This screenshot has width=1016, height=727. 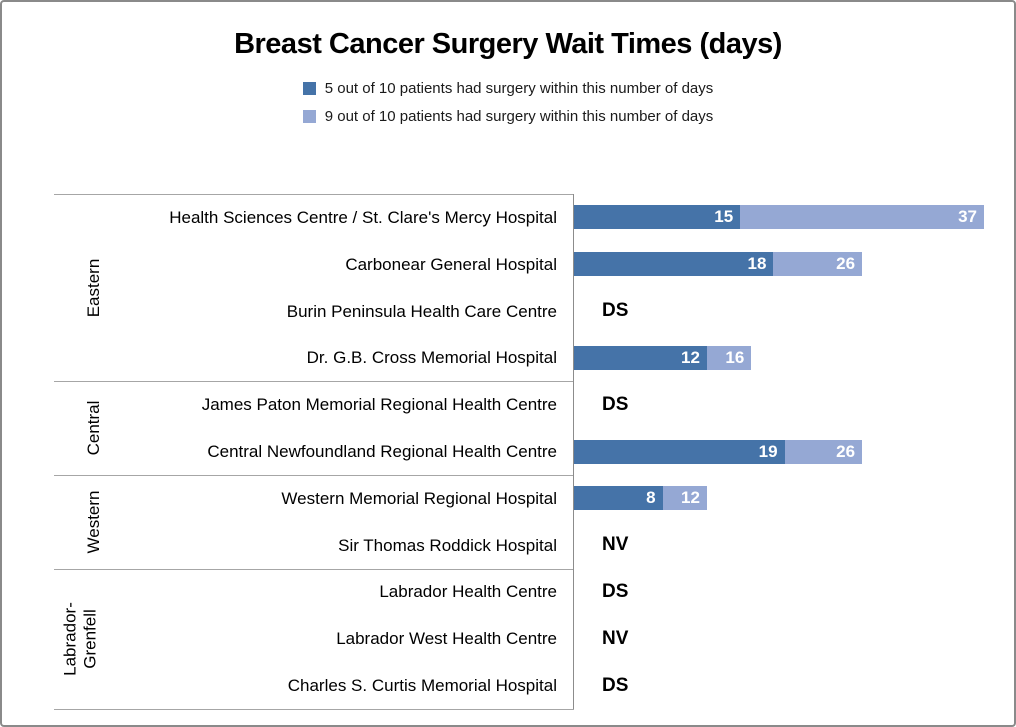 What do you see at coordinates (93, 287) in the screenshot?
I see `region-label: Eastern` at bounding box center [93, 287].